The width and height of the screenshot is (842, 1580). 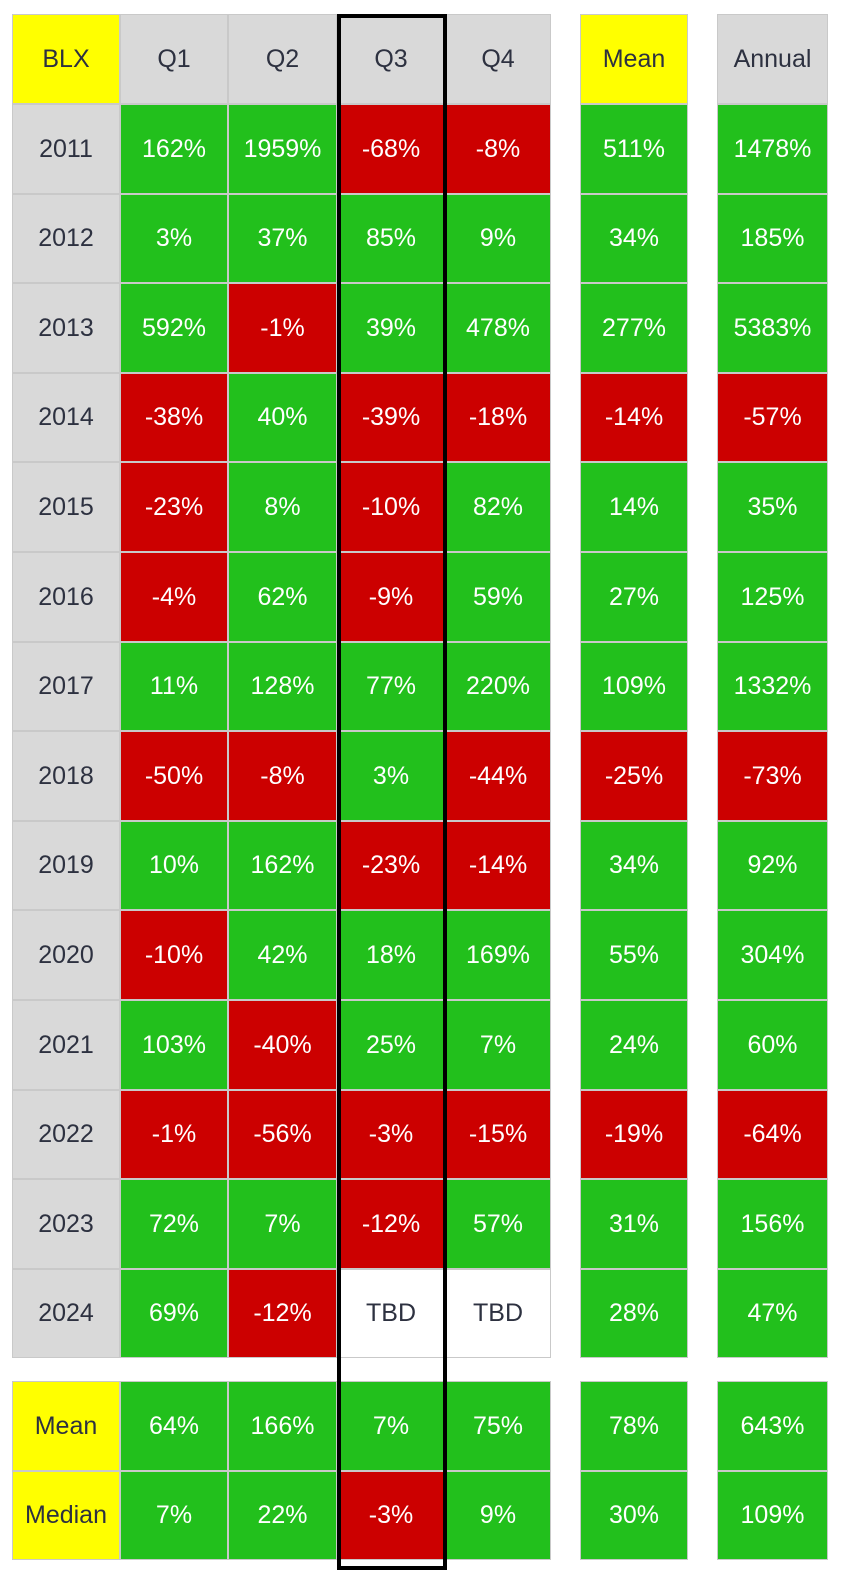 I want to click on year-label: 2017, so click(x=66, y=686).